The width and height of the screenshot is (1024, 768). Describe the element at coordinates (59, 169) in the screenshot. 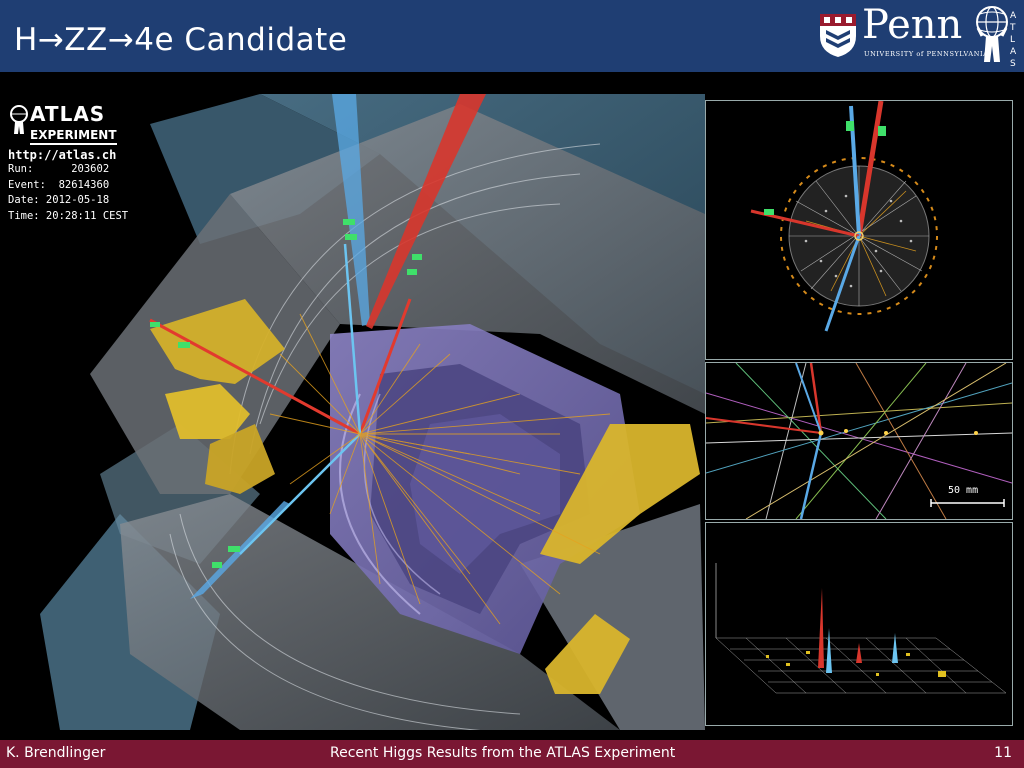

I see `run-number: Run: 203602` at that location.